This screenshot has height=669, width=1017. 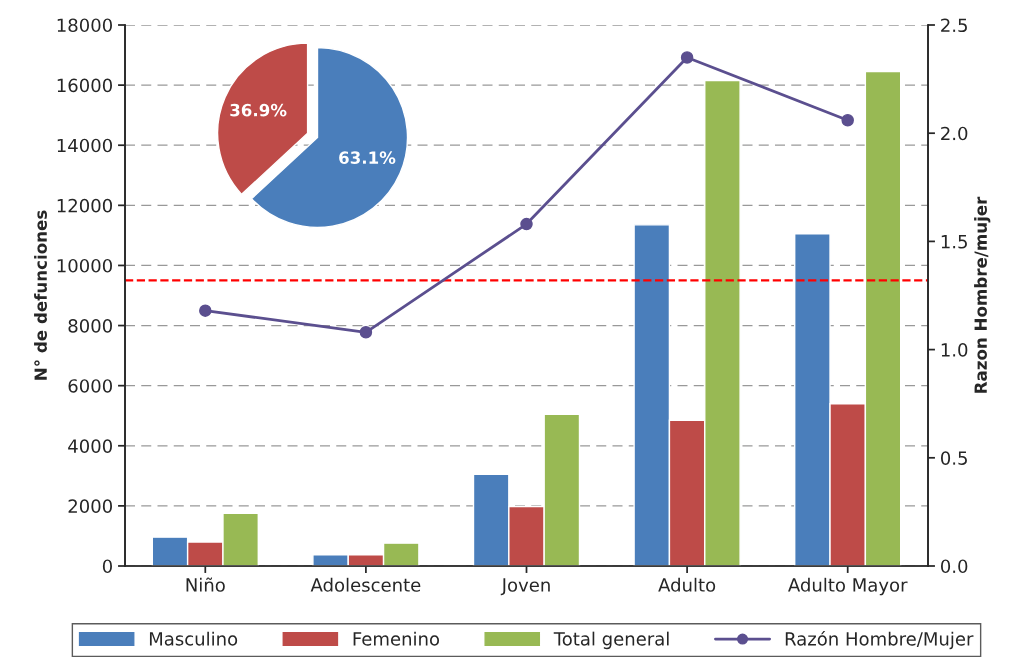 What do you see at coordinates (525, 587) in the screenshot?
I see `x-tick-label: Joven` at bounding box center [525, 587].